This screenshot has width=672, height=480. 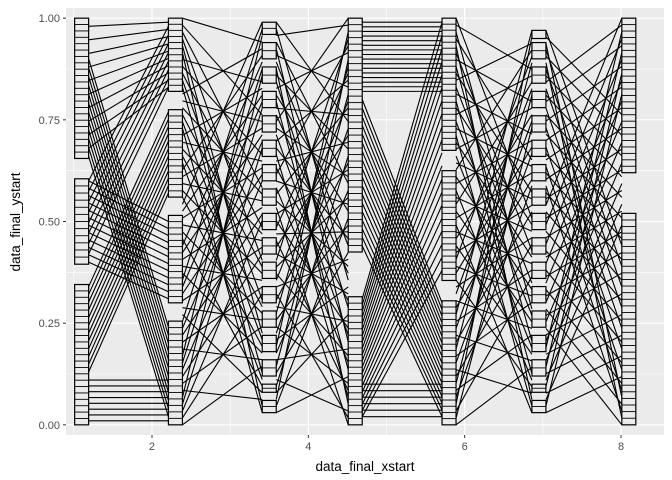 I want to click on x-axis: 2 4 6 8, so click(x=386, y=444).